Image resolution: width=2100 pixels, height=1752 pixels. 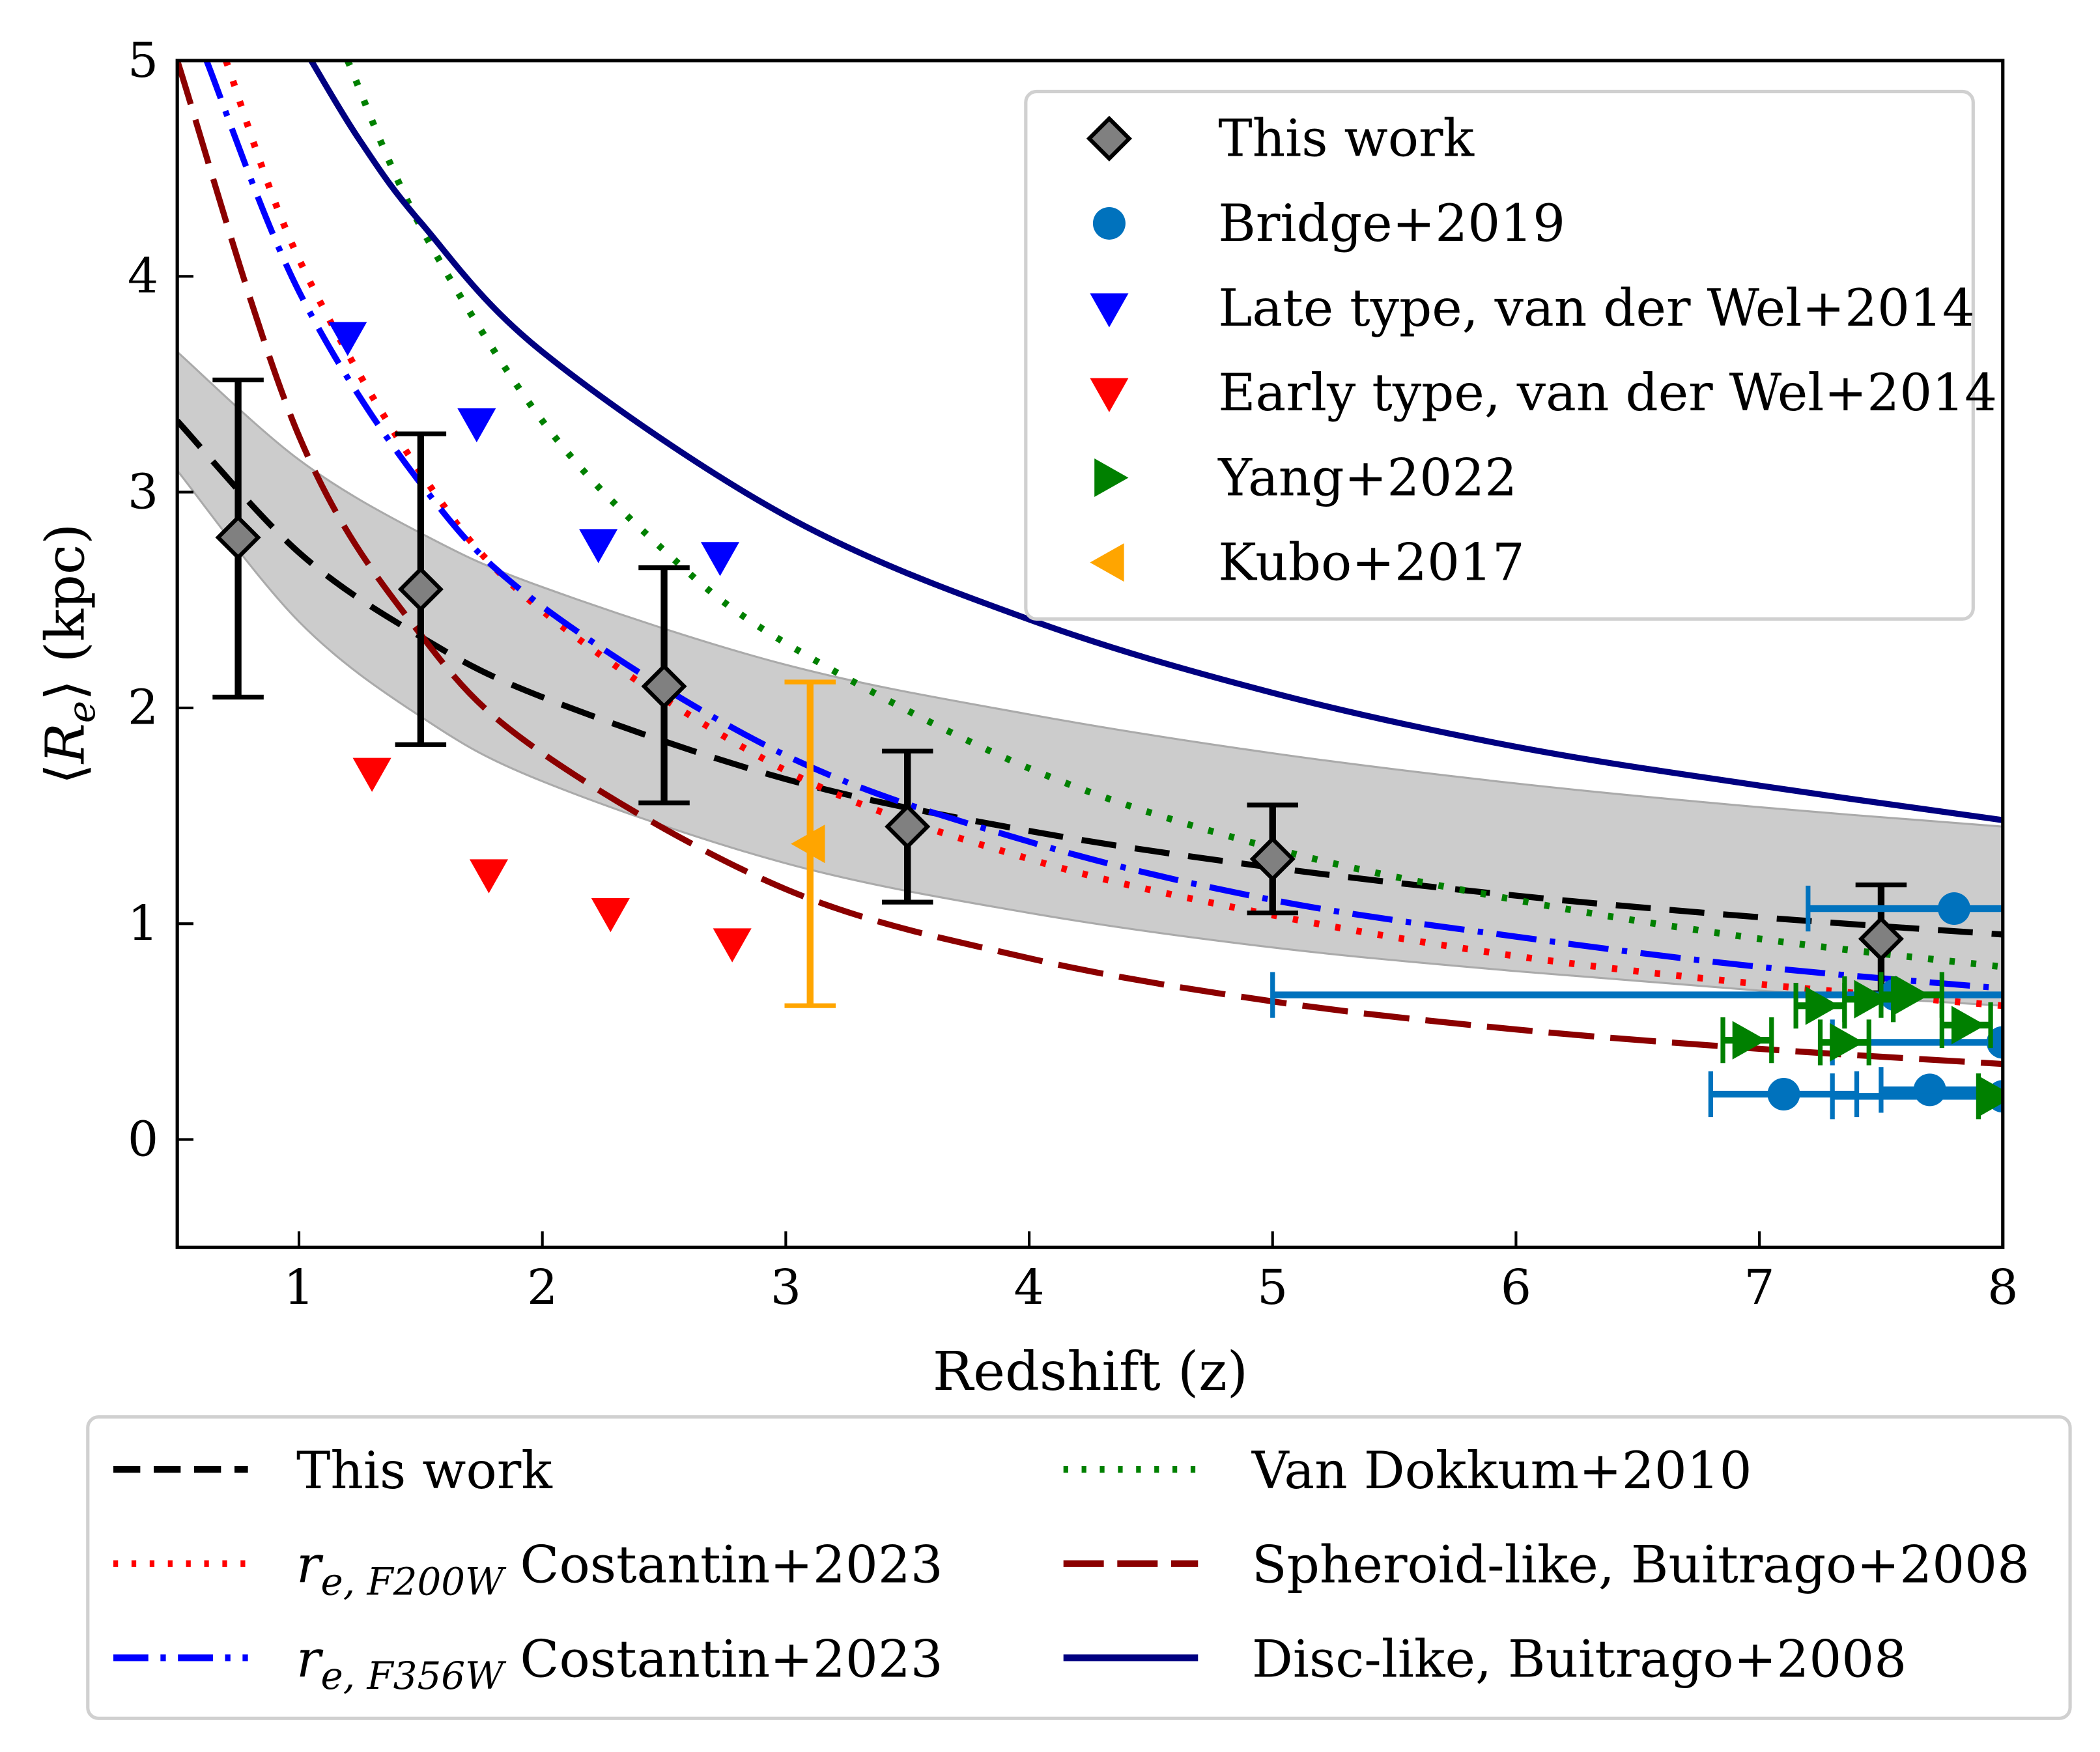 What do you see at coordinates (143, 1138) in the screenshot?
I see `y-tick-label: 0` at bounding box center [143, 1138].